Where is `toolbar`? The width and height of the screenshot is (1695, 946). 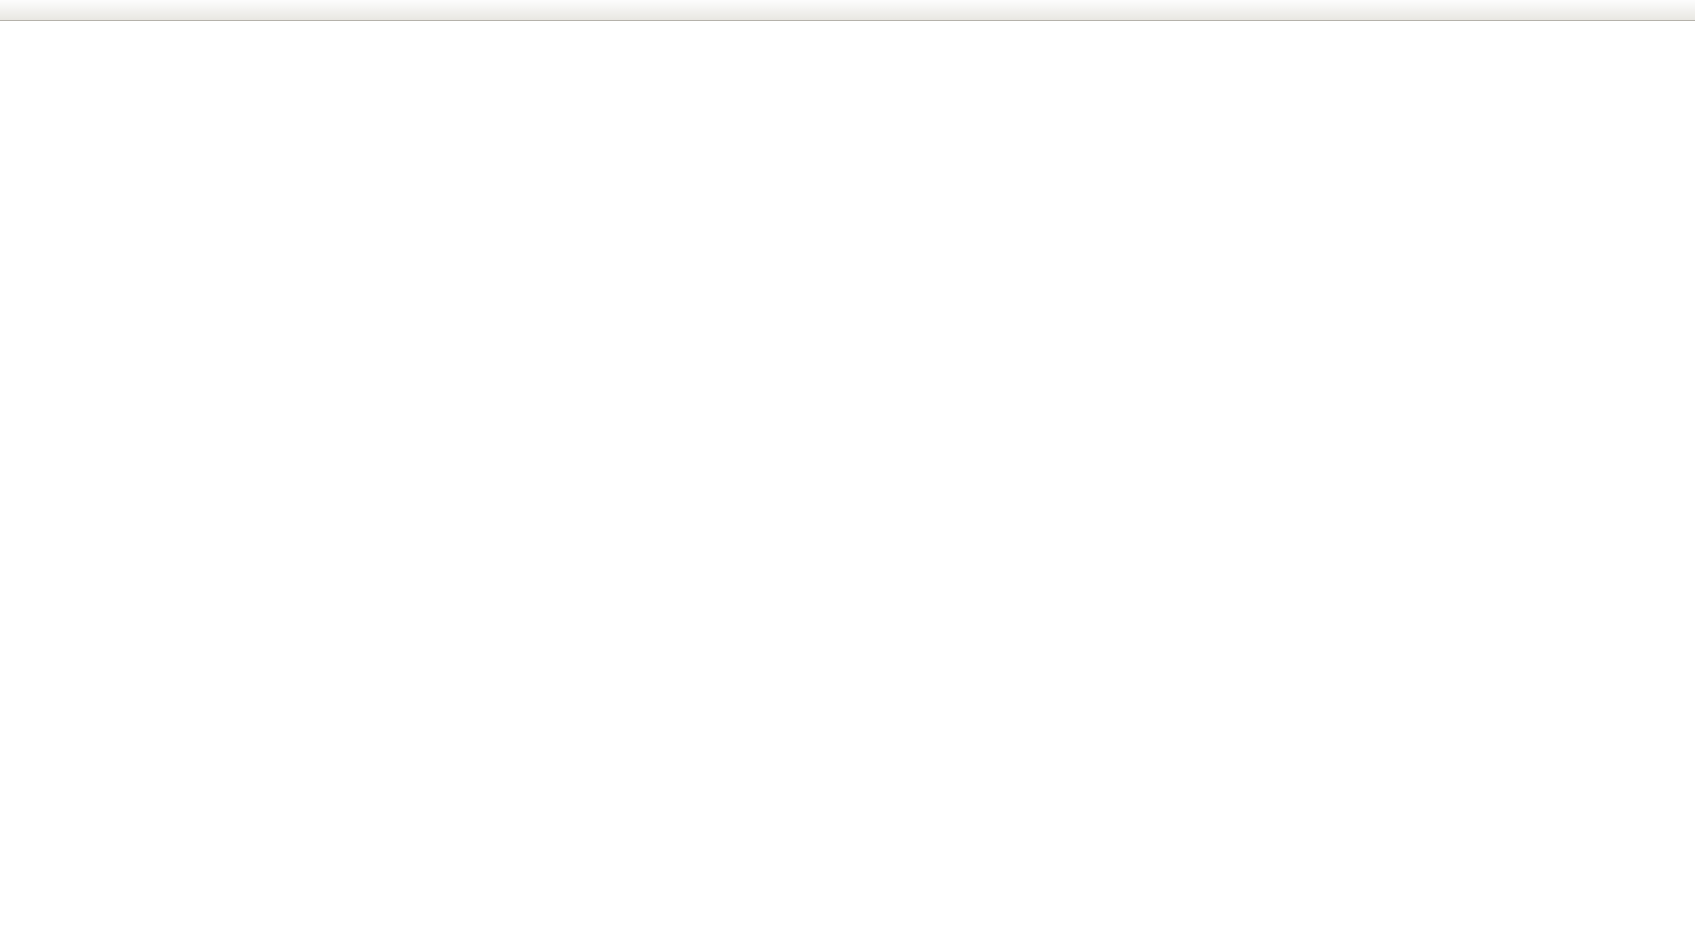 toolbar is located at coordinates (847, 10).